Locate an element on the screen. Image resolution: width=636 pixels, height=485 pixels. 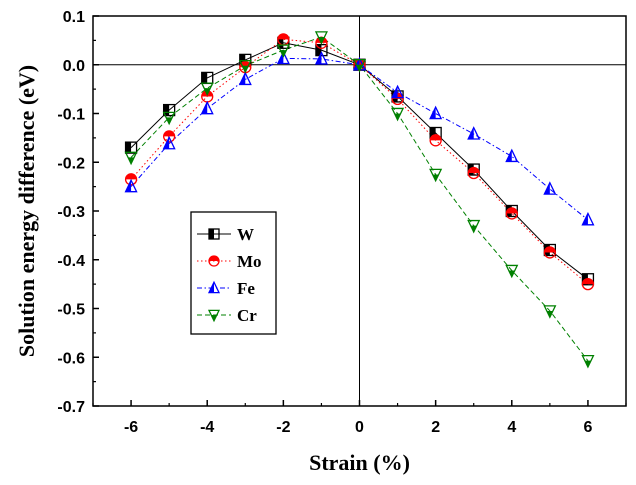
x-tick-label: -4 is located at coordinates (207, 427).